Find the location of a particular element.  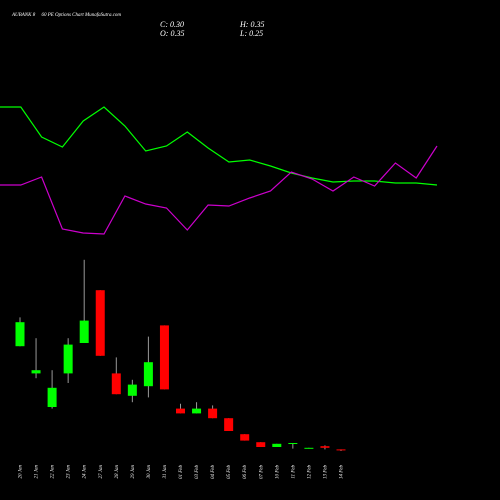

x-tick-label: 13 Feb is located at coordinates (325, 472).